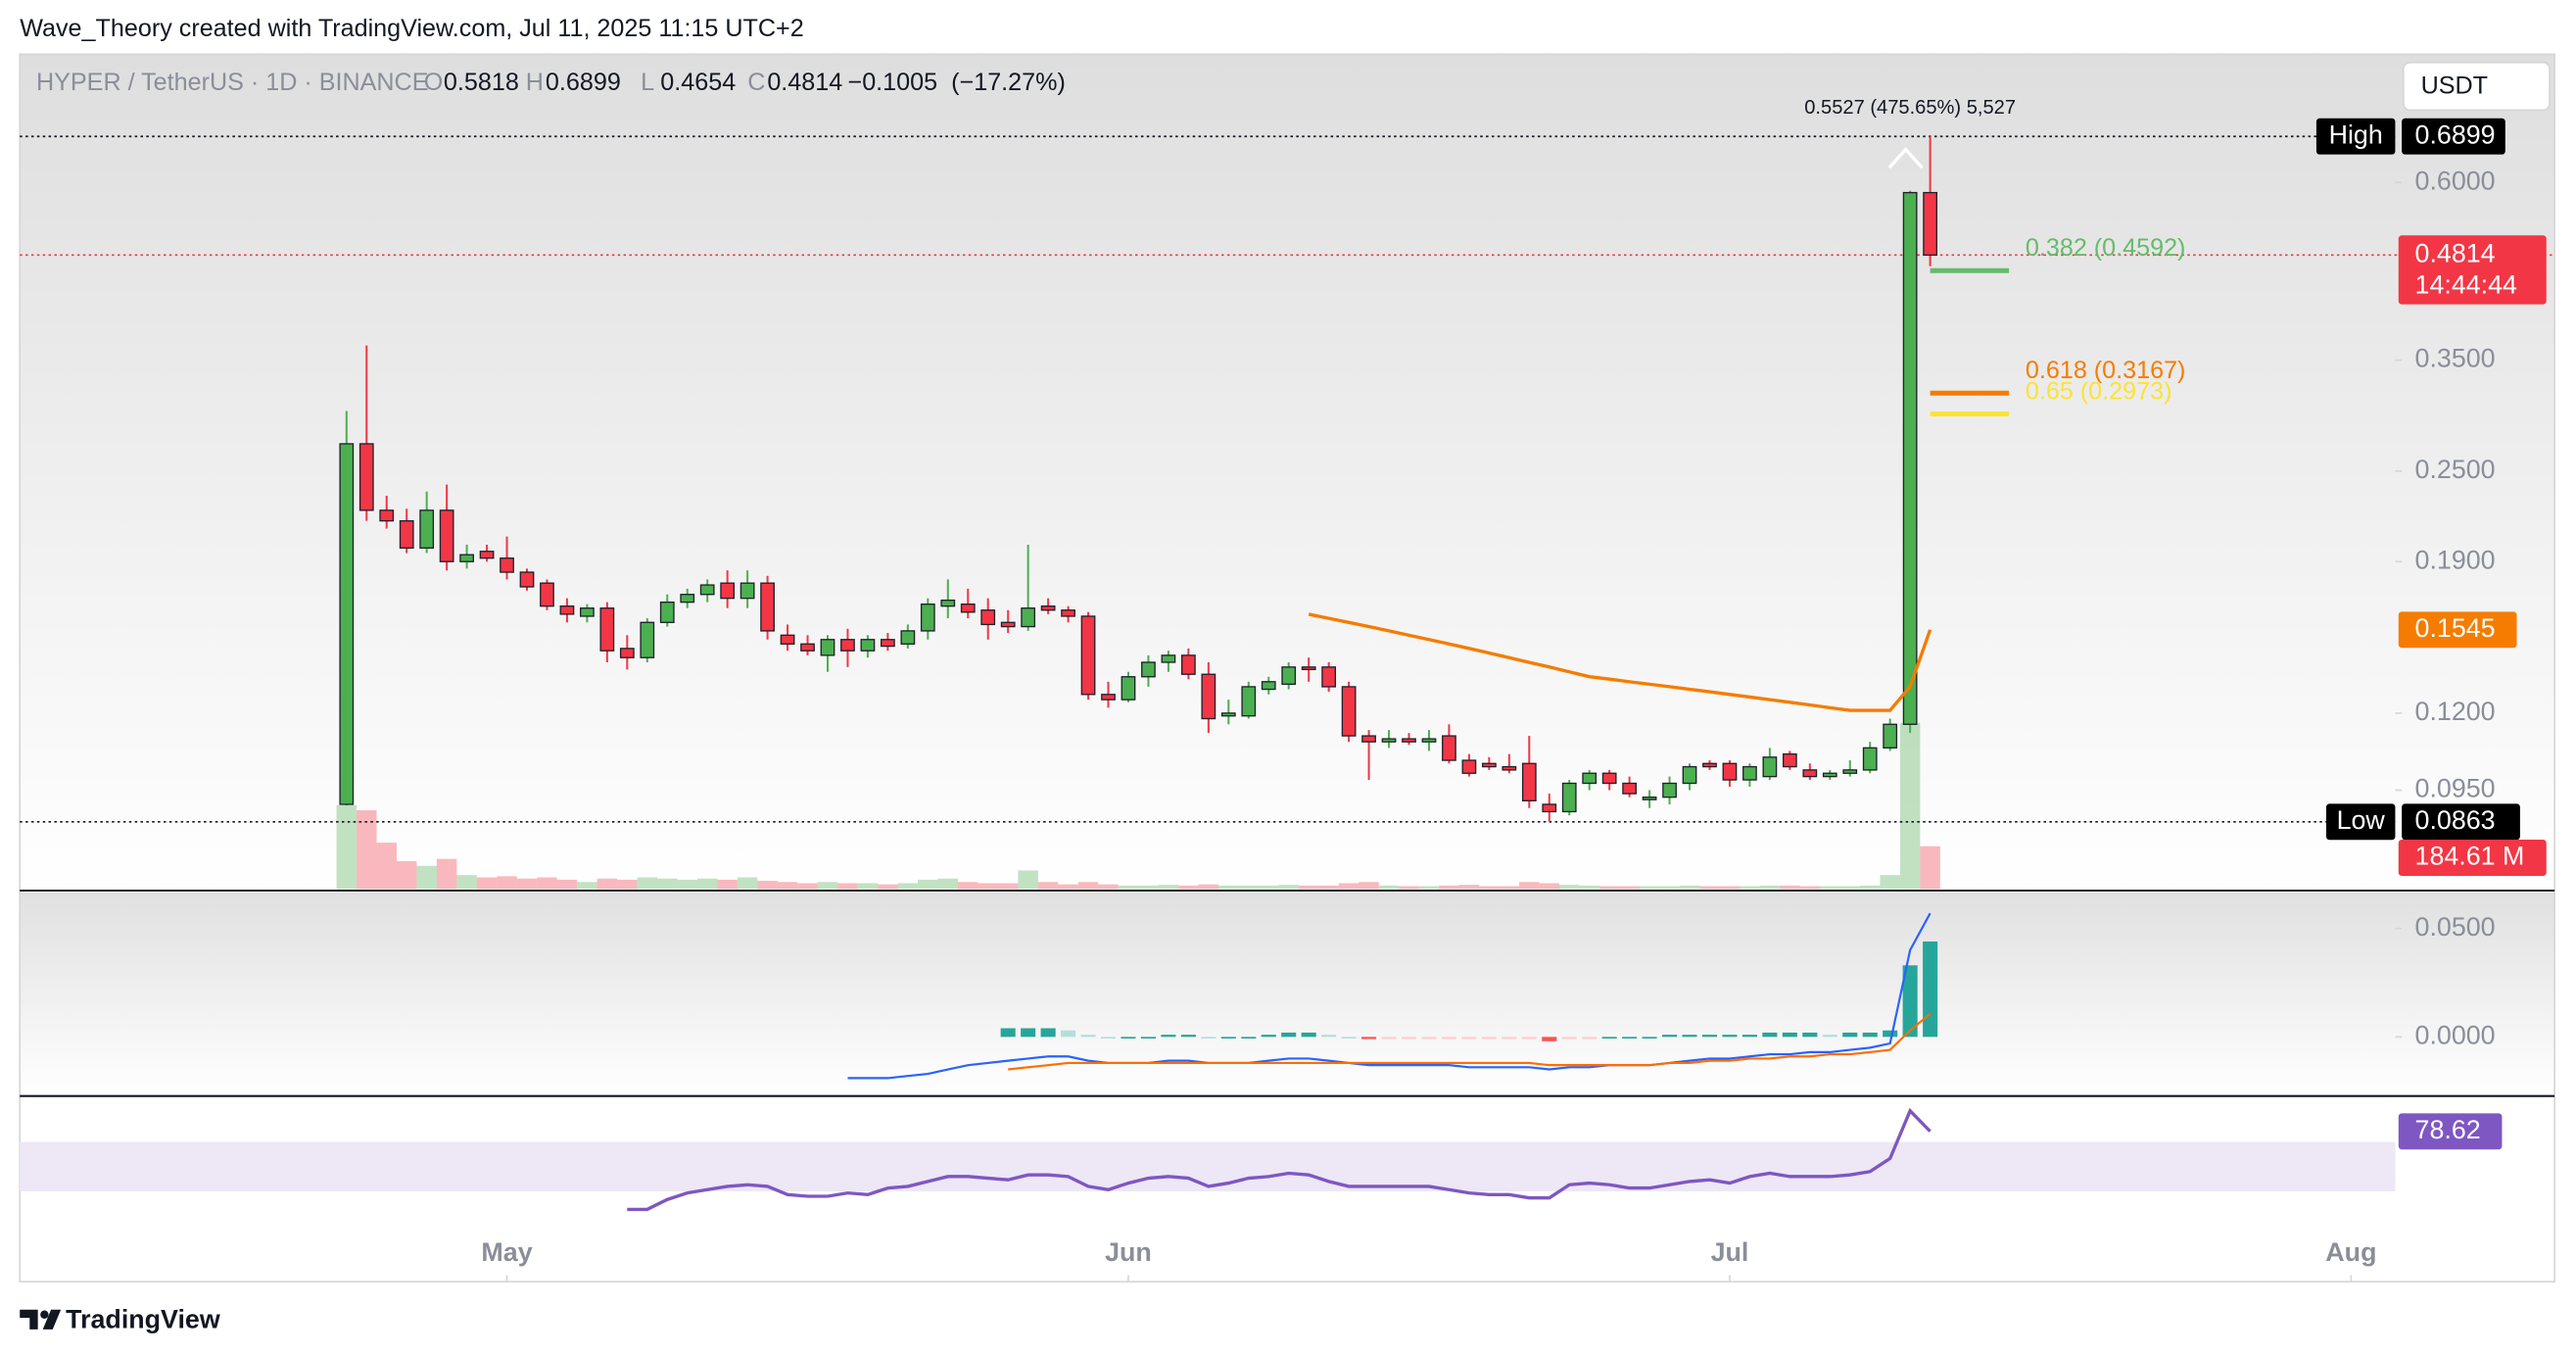 The image size is (2576, 1354). What do you see at coordinates (804, 82) in the screenshot?
I see `ohlc-value: 0.4814` at bounding box center [804, 82].